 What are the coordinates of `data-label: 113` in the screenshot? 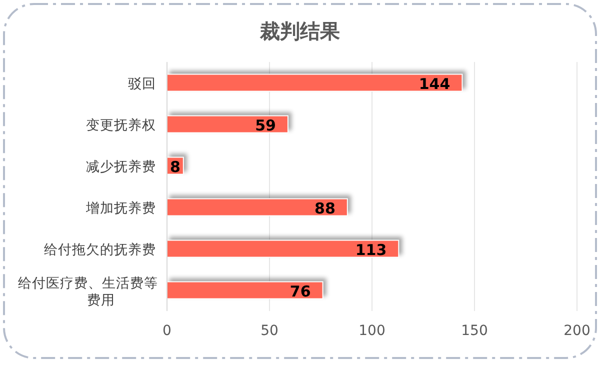 It's located at (371, 249).